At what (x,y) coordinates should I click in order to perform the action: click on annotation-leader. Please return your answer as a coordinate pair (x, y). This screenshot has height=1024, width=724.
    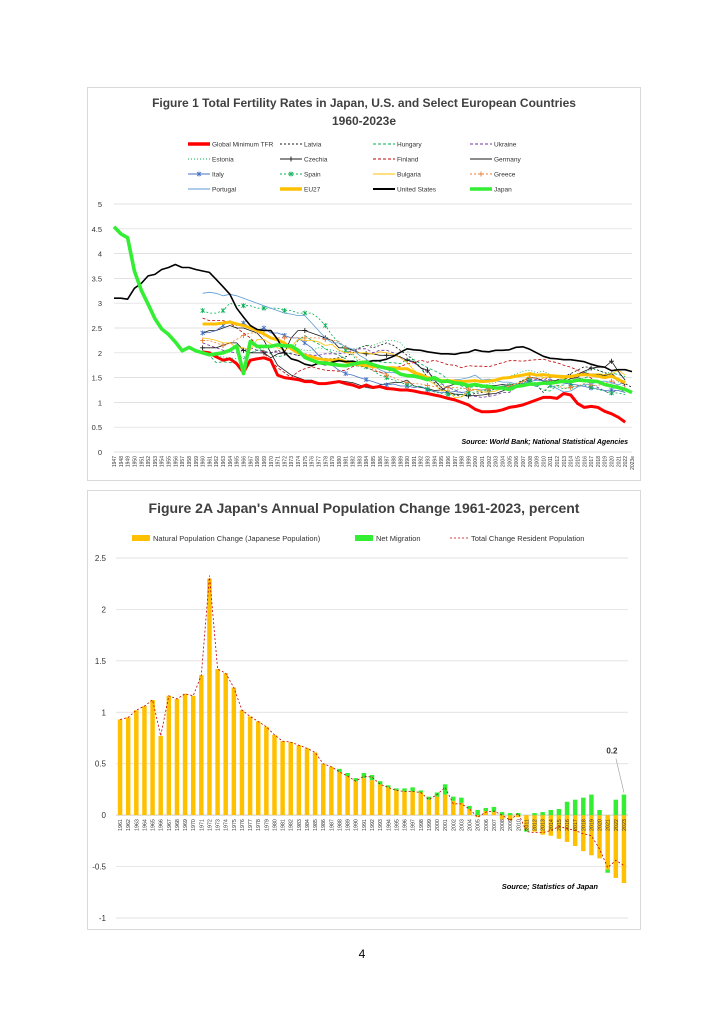
    Looking at the image, I should click on (620, 775).